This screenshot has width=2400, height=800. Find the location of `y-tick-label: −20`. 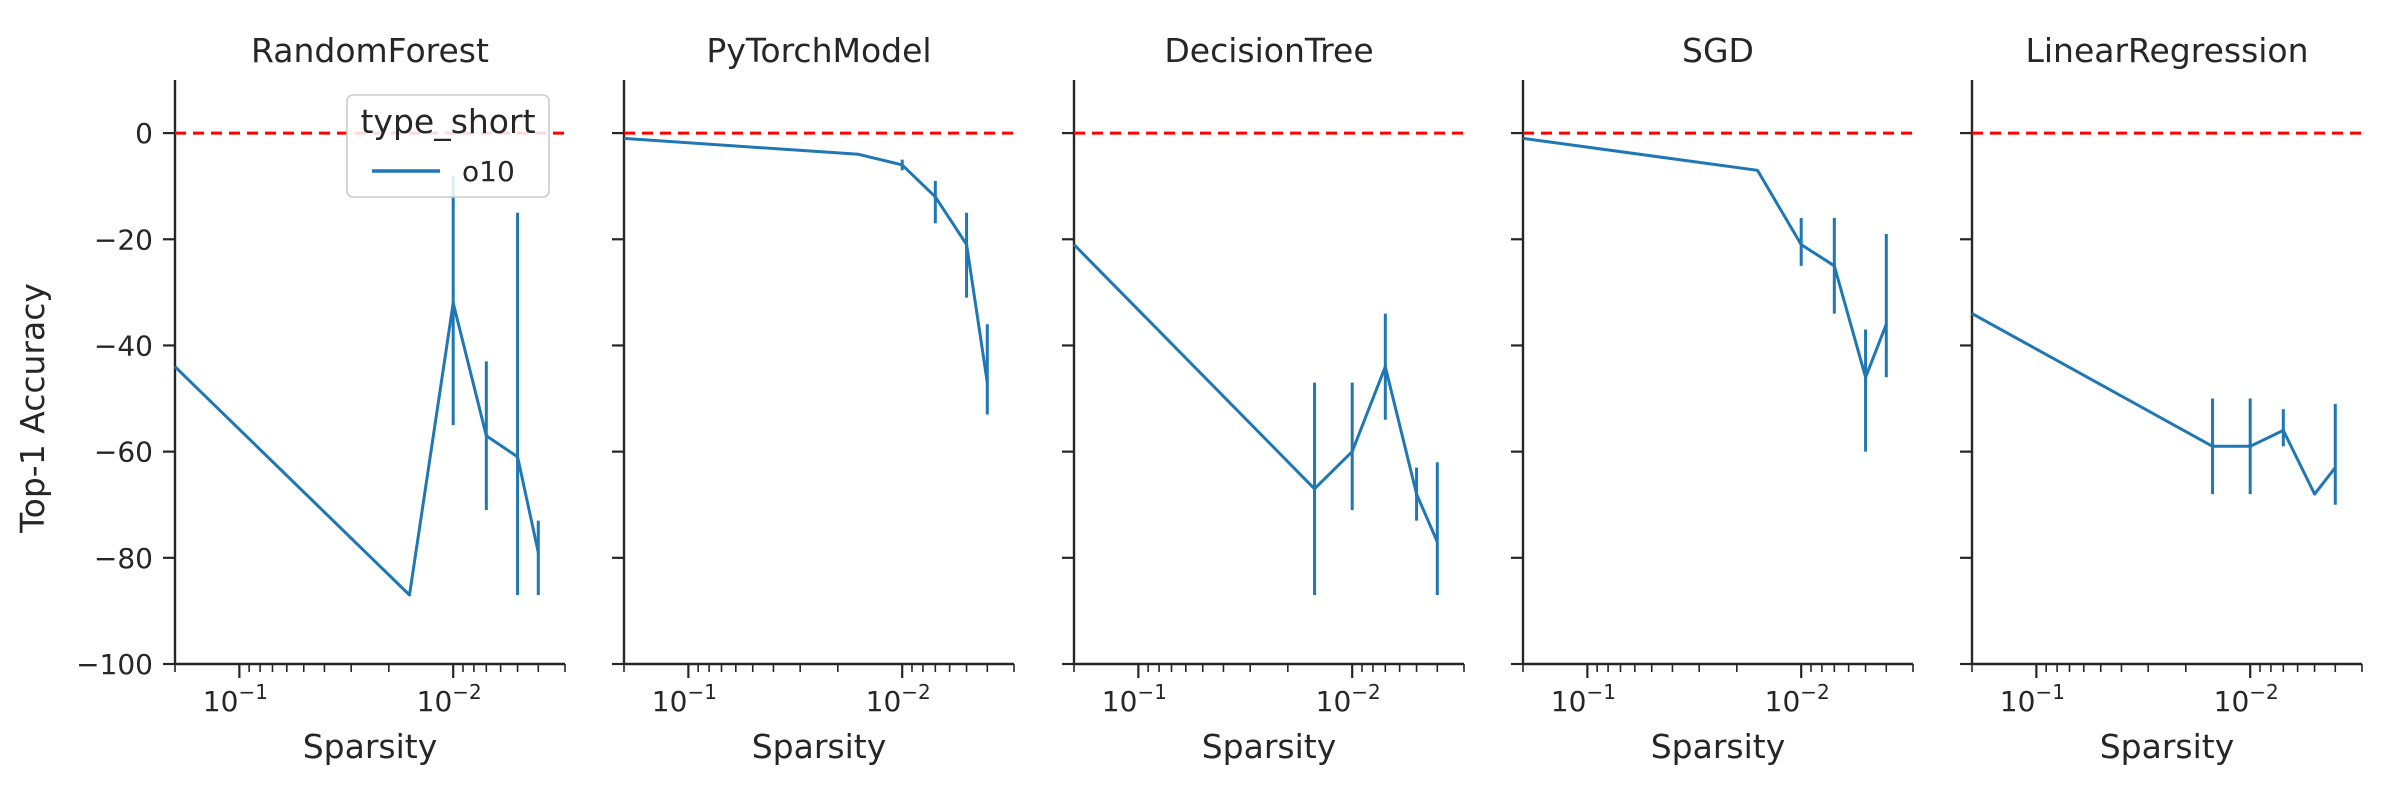

y-tick-label: −20 is located at coordinates (123, 239).